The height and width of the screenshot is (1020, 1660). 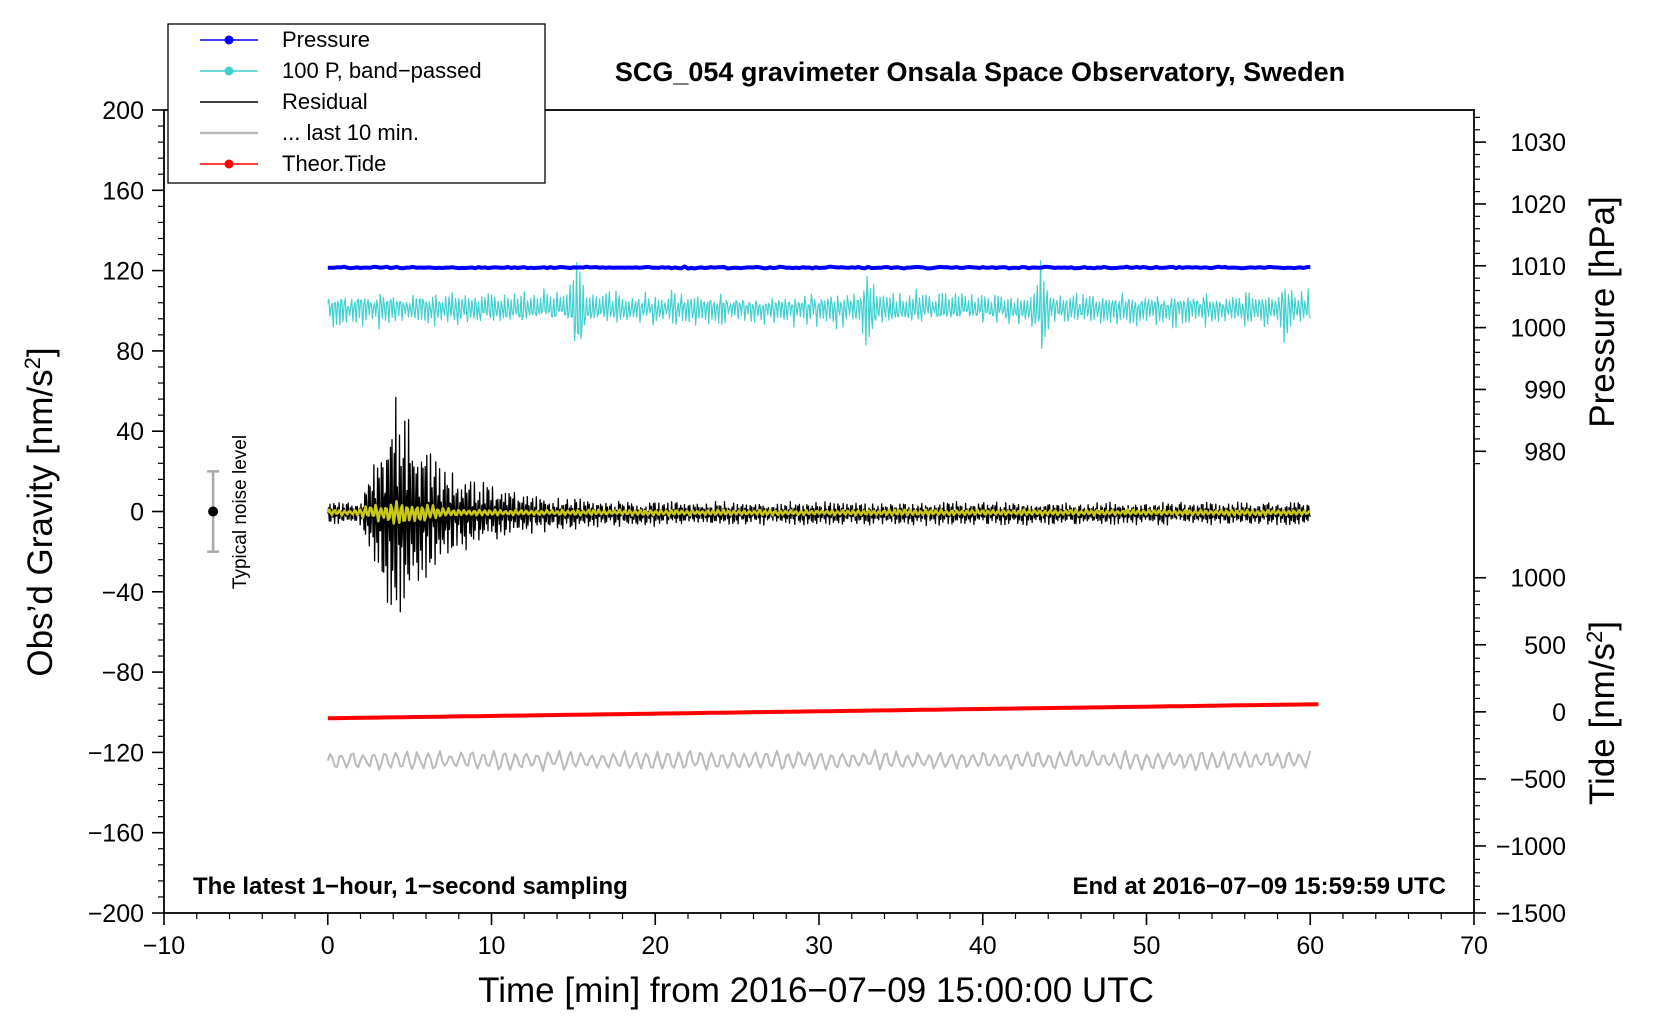 I want to click on legend-label-residual: Residual, so click(x=325, y=101).